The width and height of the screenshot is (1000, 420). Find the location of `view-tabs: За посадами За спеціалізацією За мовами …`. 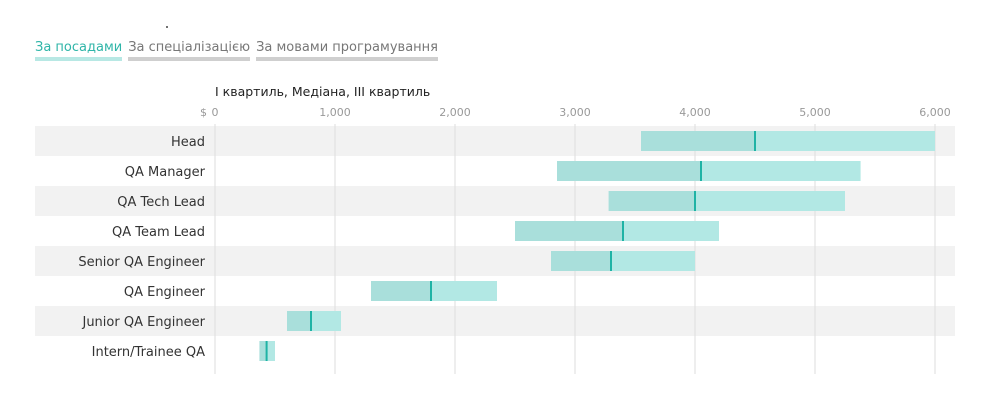

view-tabs: За посадами За спеціалізацією За мовами … is located at coordinates (236, 50).